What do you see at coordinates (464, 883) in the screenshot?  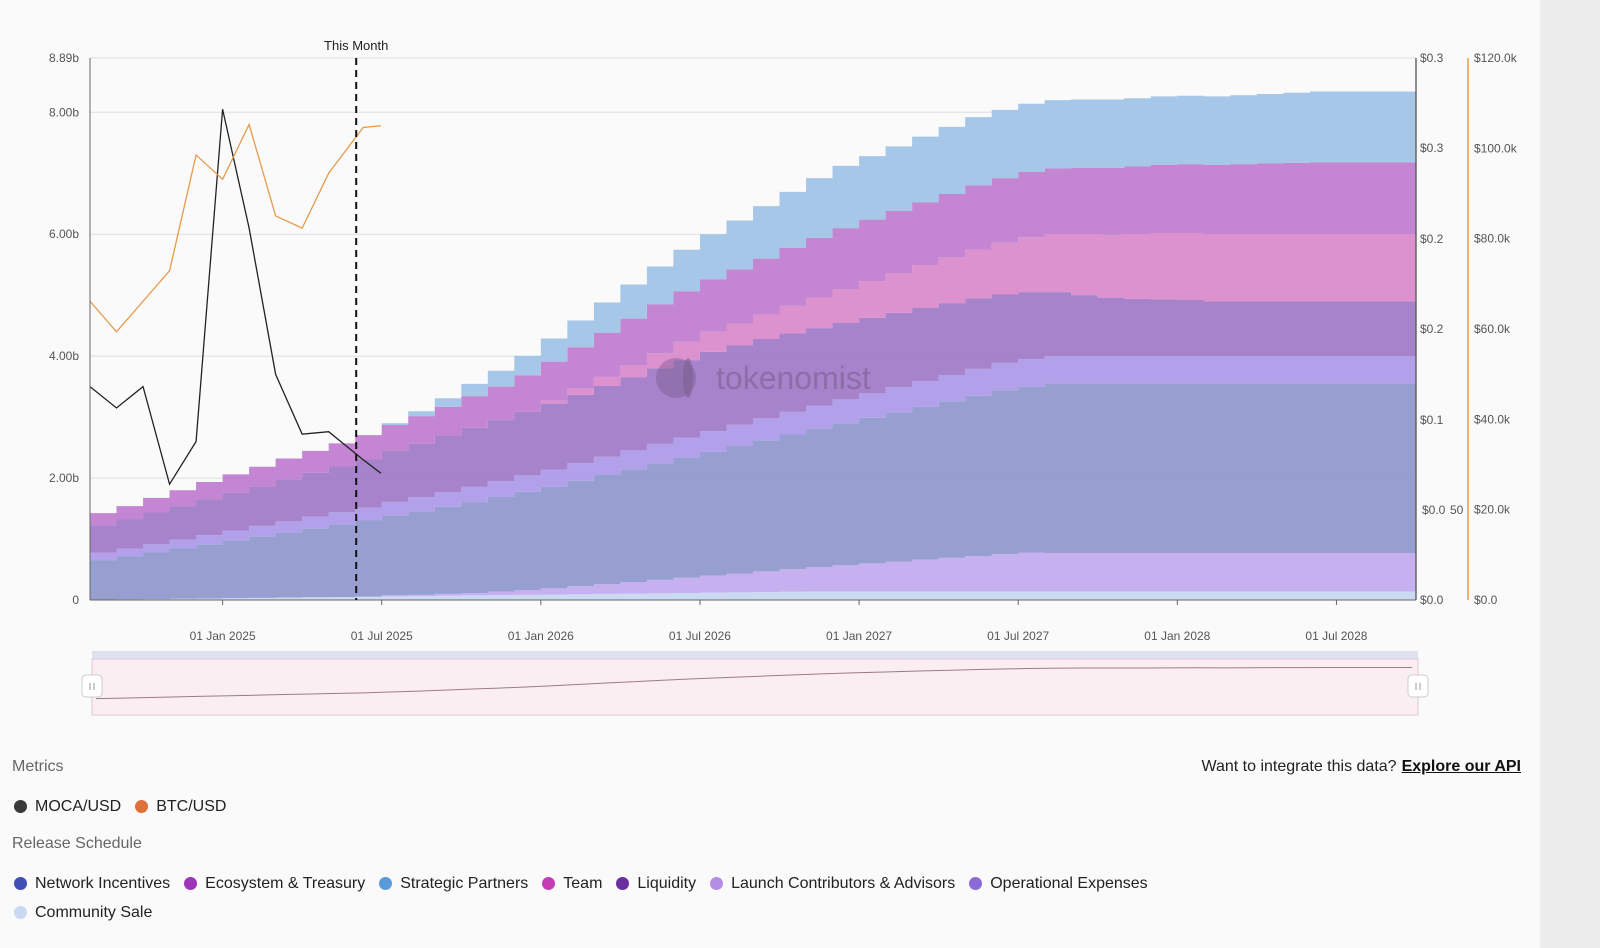 I see `legend-label: Strategic Partners` at bounding box center [464, 883].